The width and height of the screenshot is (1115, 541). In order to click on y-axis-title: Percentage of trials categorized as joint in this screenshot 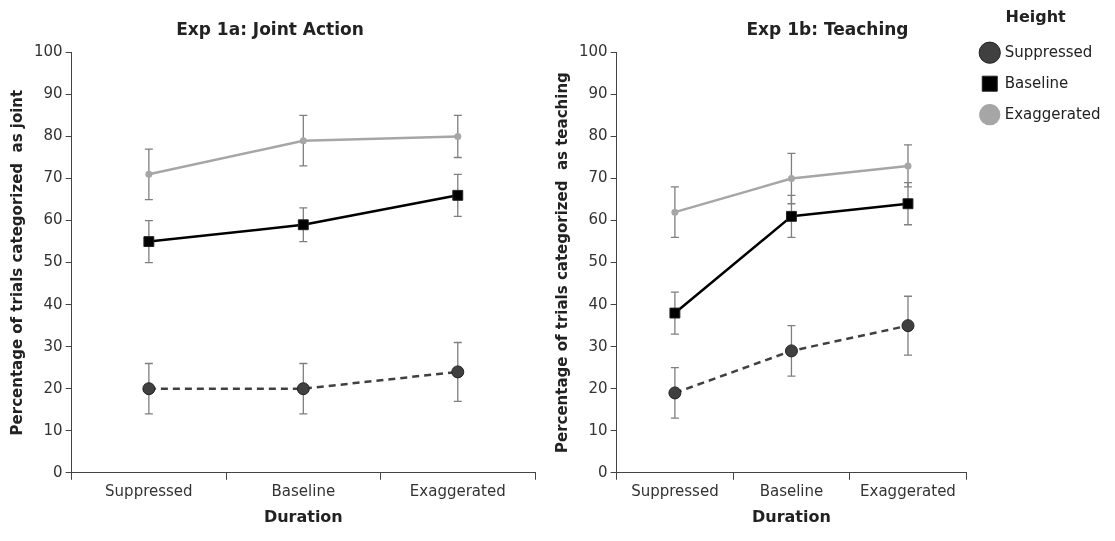, I will do `click(16, 262)`.